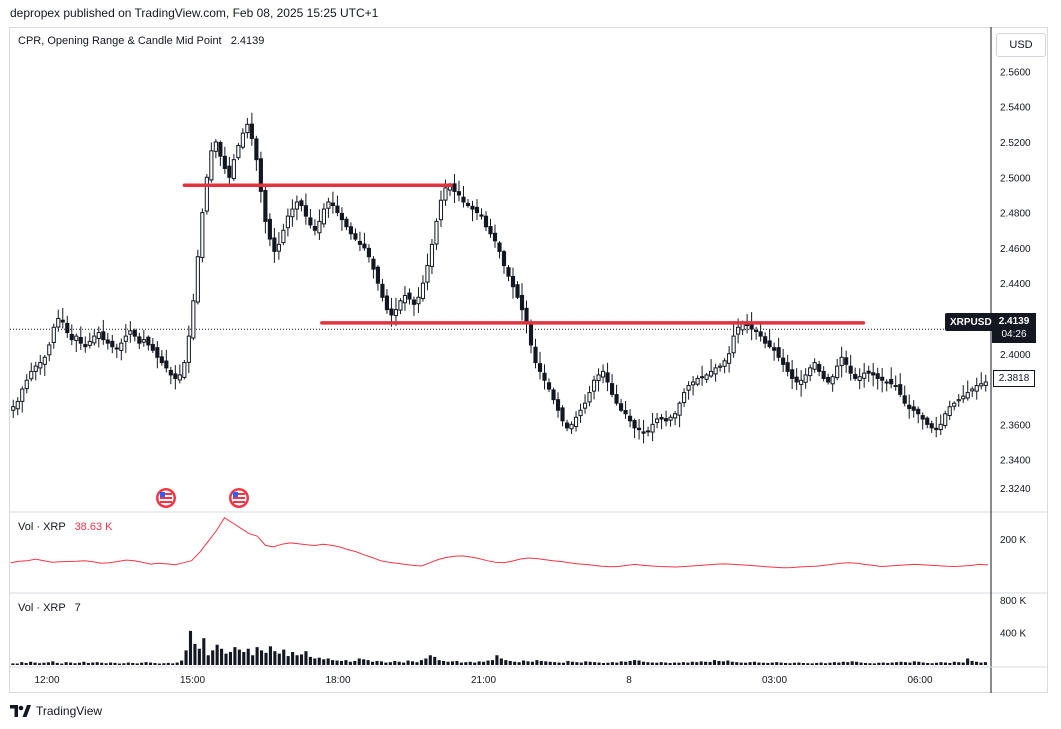  Describe the element at coordinates (239, 502) in the screenshot. I see `flag-stripe` at that location.